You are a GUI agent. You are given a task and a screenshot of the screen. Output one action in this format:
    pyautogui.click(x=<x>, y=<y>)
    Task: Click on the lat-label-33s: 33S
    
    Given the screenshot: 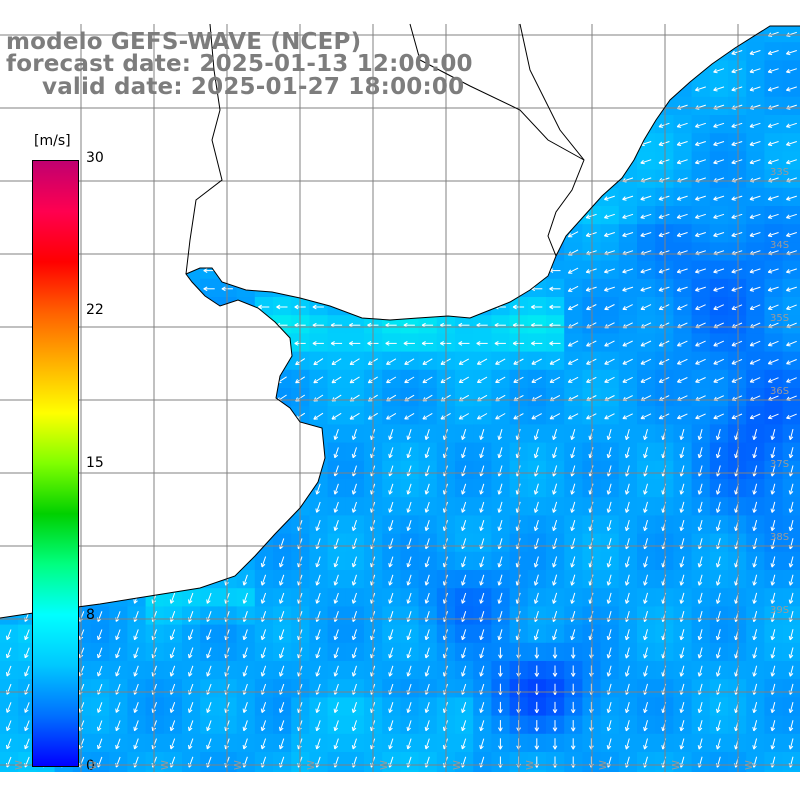 What is the action you would take?
    pyautogui.click(x=780, y=172)
    